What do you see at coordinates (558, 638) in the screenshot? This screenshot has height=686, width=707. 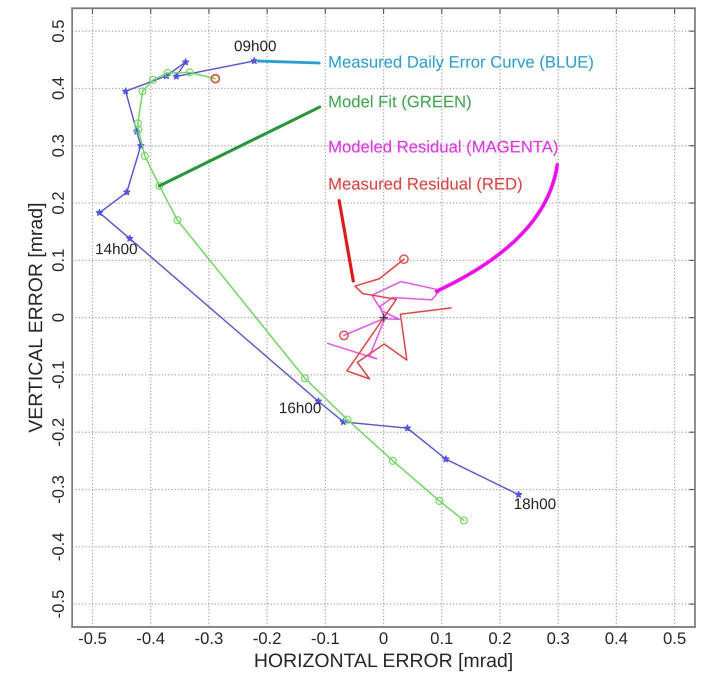 I see `x-tick-label: 0.3` at bounding box center [558, 638].